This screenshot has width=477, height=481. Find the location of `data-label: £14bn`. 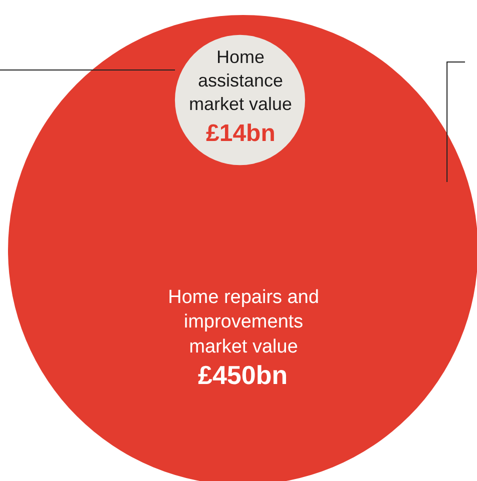

data-label: £14bn is located at coordinates (241, 133).